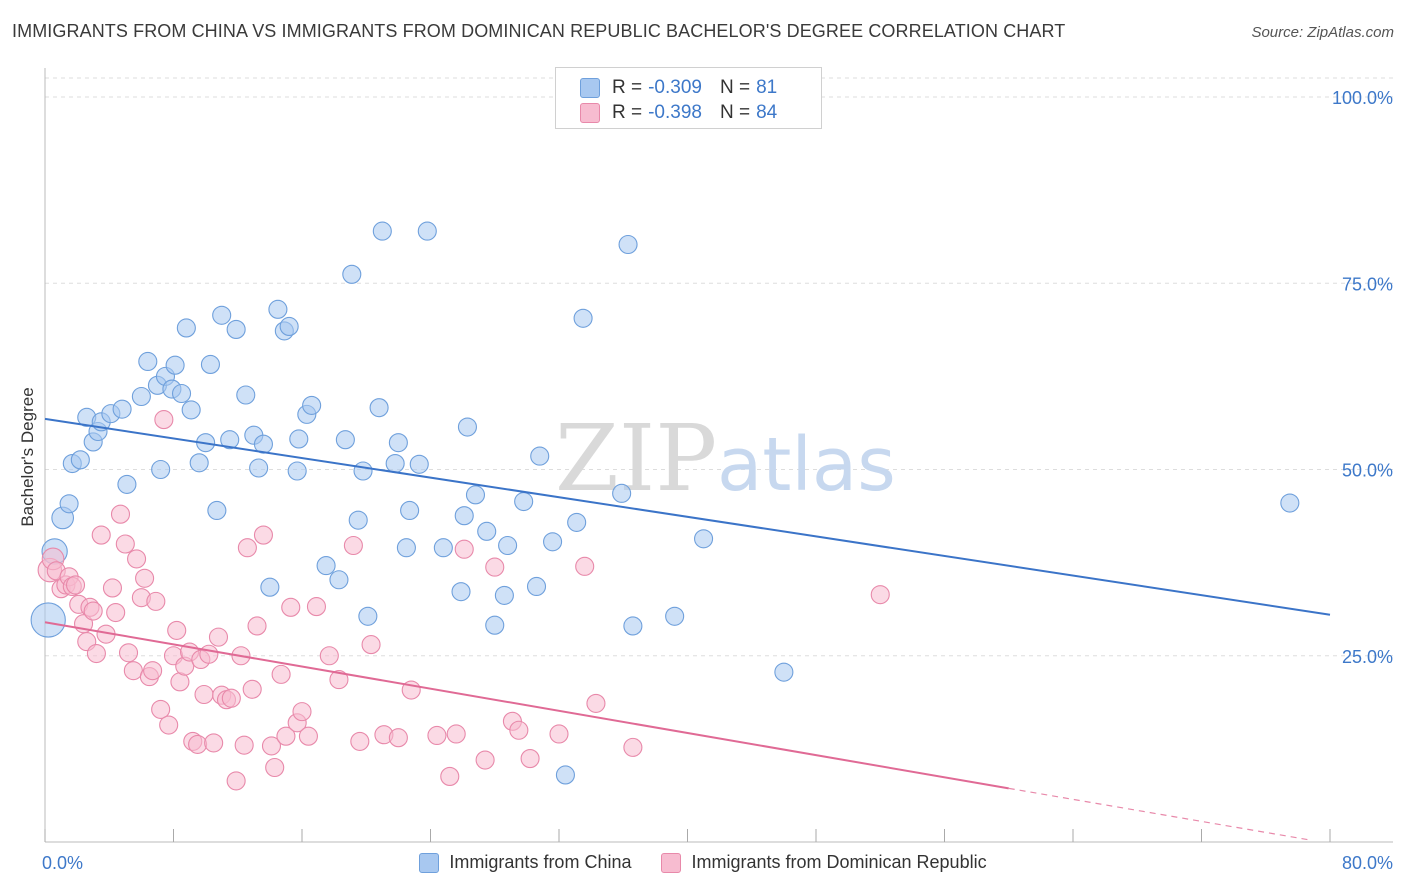 The image size is (1406, 892). I want to click on legend-item-dominican: Immigrants from Dominican Republic, so click(824, 862).